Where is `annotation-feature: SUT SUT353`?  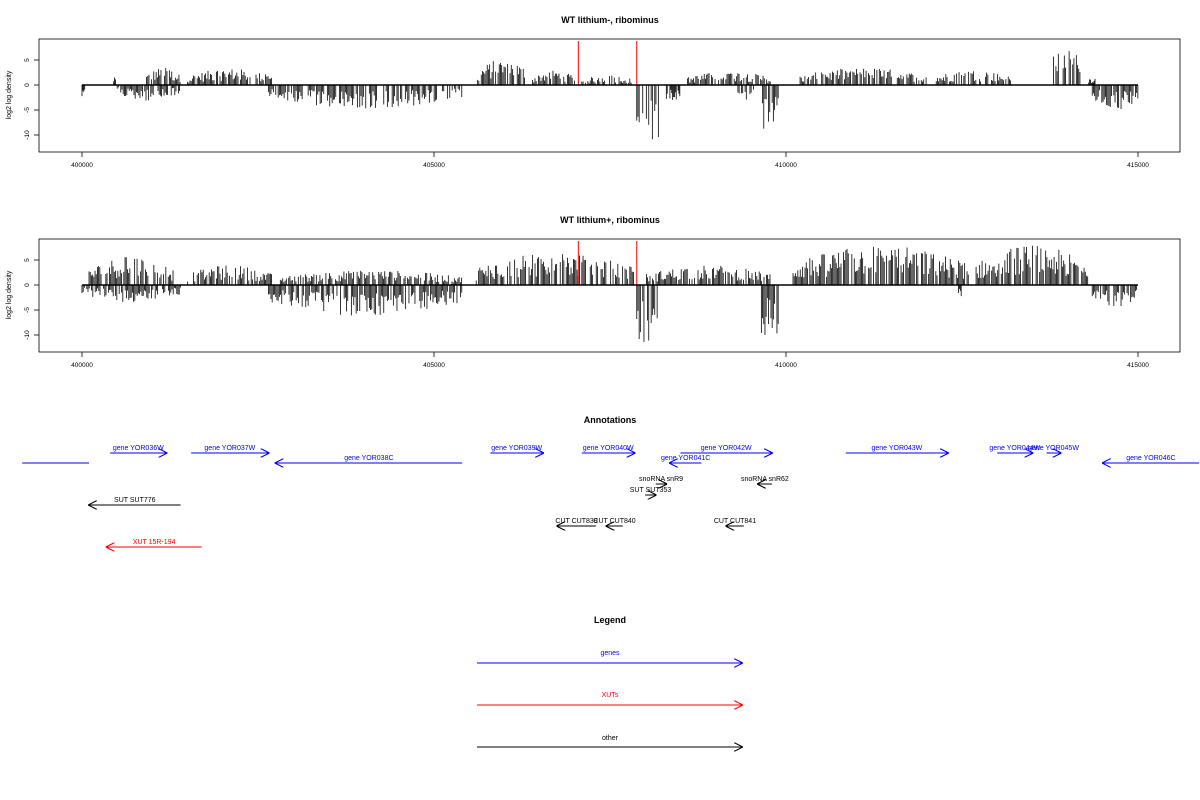
annotation-feature: SUT SUT353 is located at coordinates (651, 491).